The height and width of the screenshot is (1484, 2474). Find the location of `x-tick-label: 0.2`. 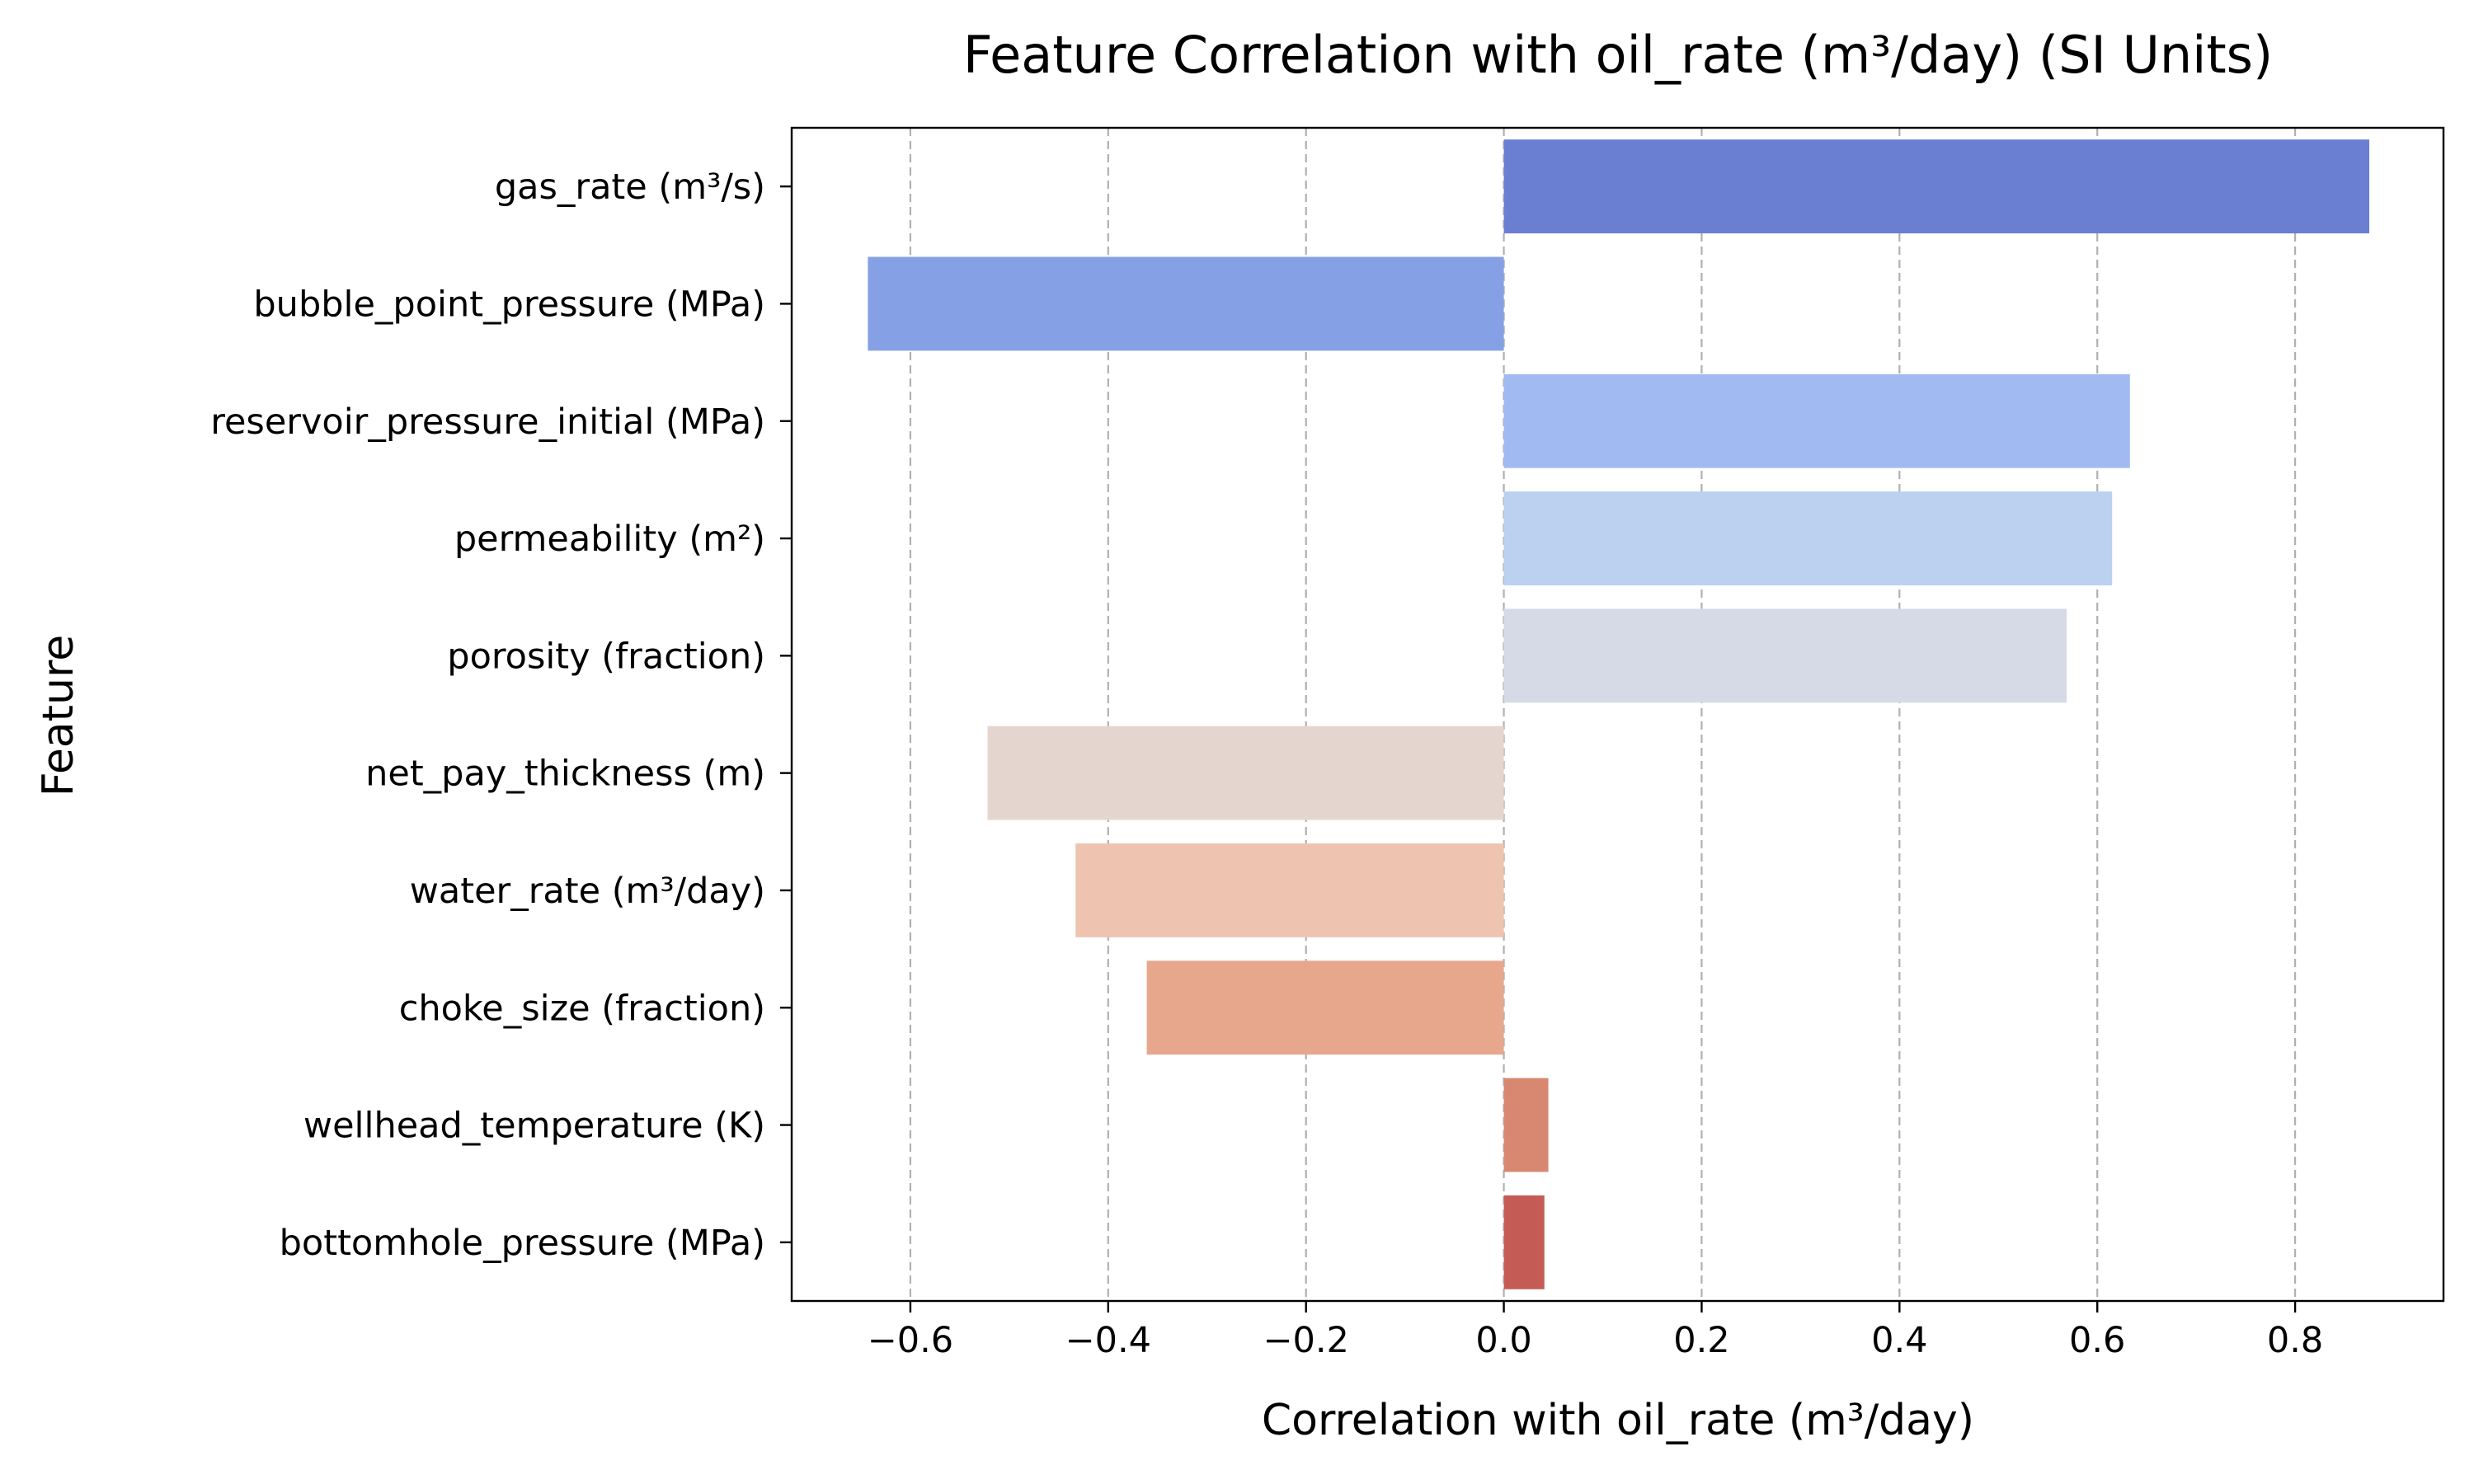

x-tick-label: 0.2 is located at coordinates (1701, 1340).